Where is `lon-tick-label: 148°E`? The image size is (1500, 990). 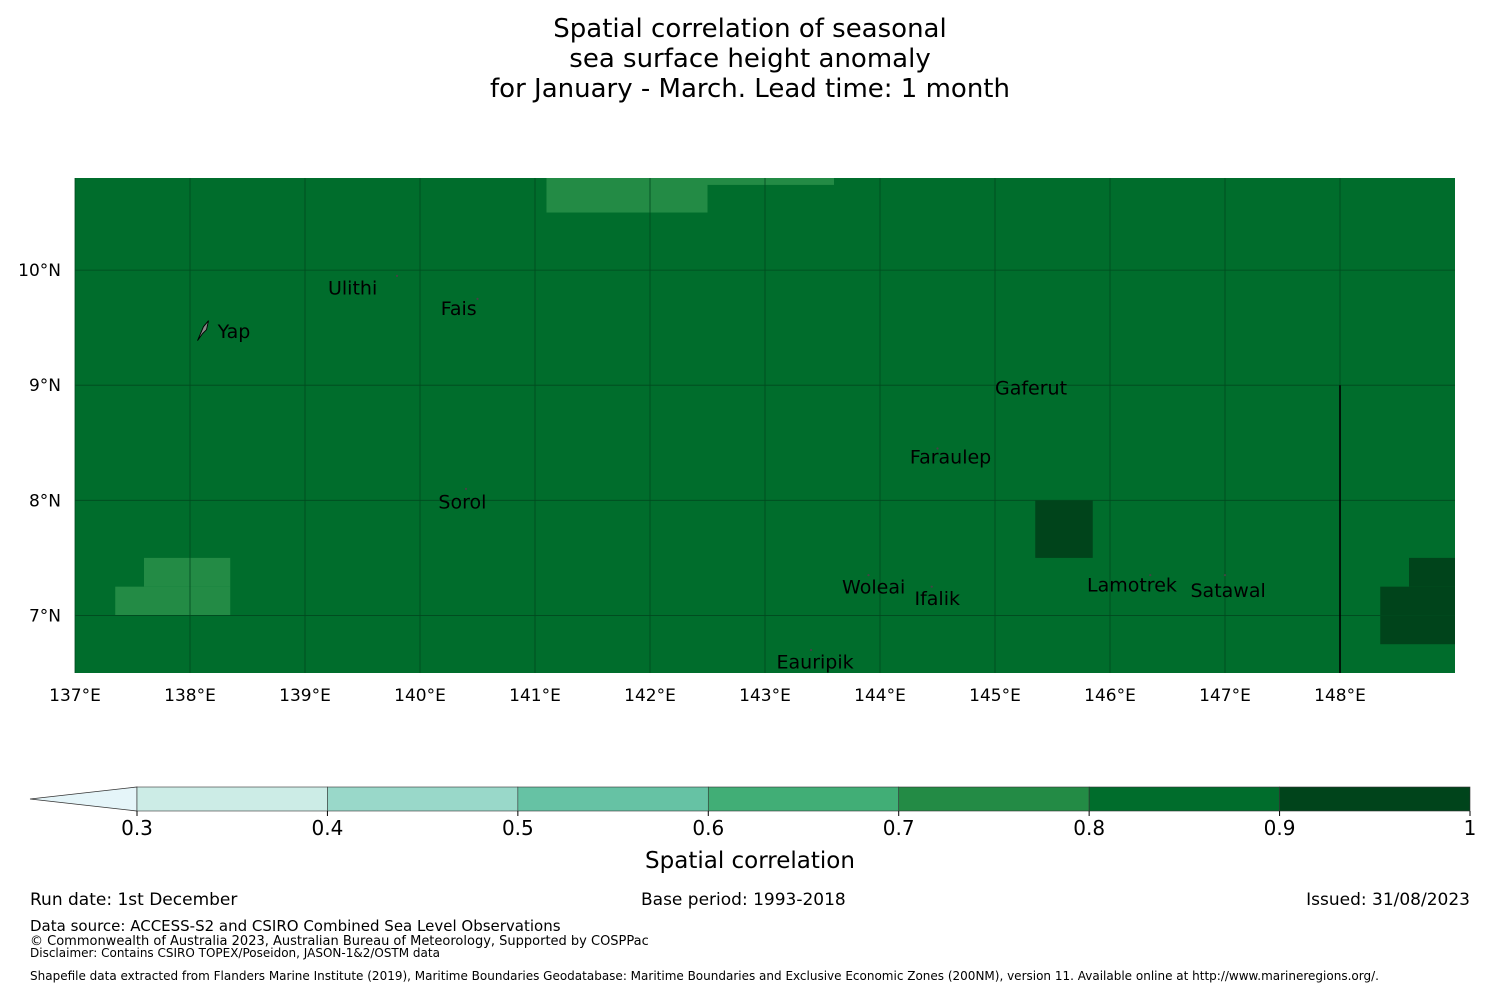 lon-tick-label: 148°E is located at coordinates (1340, 696).